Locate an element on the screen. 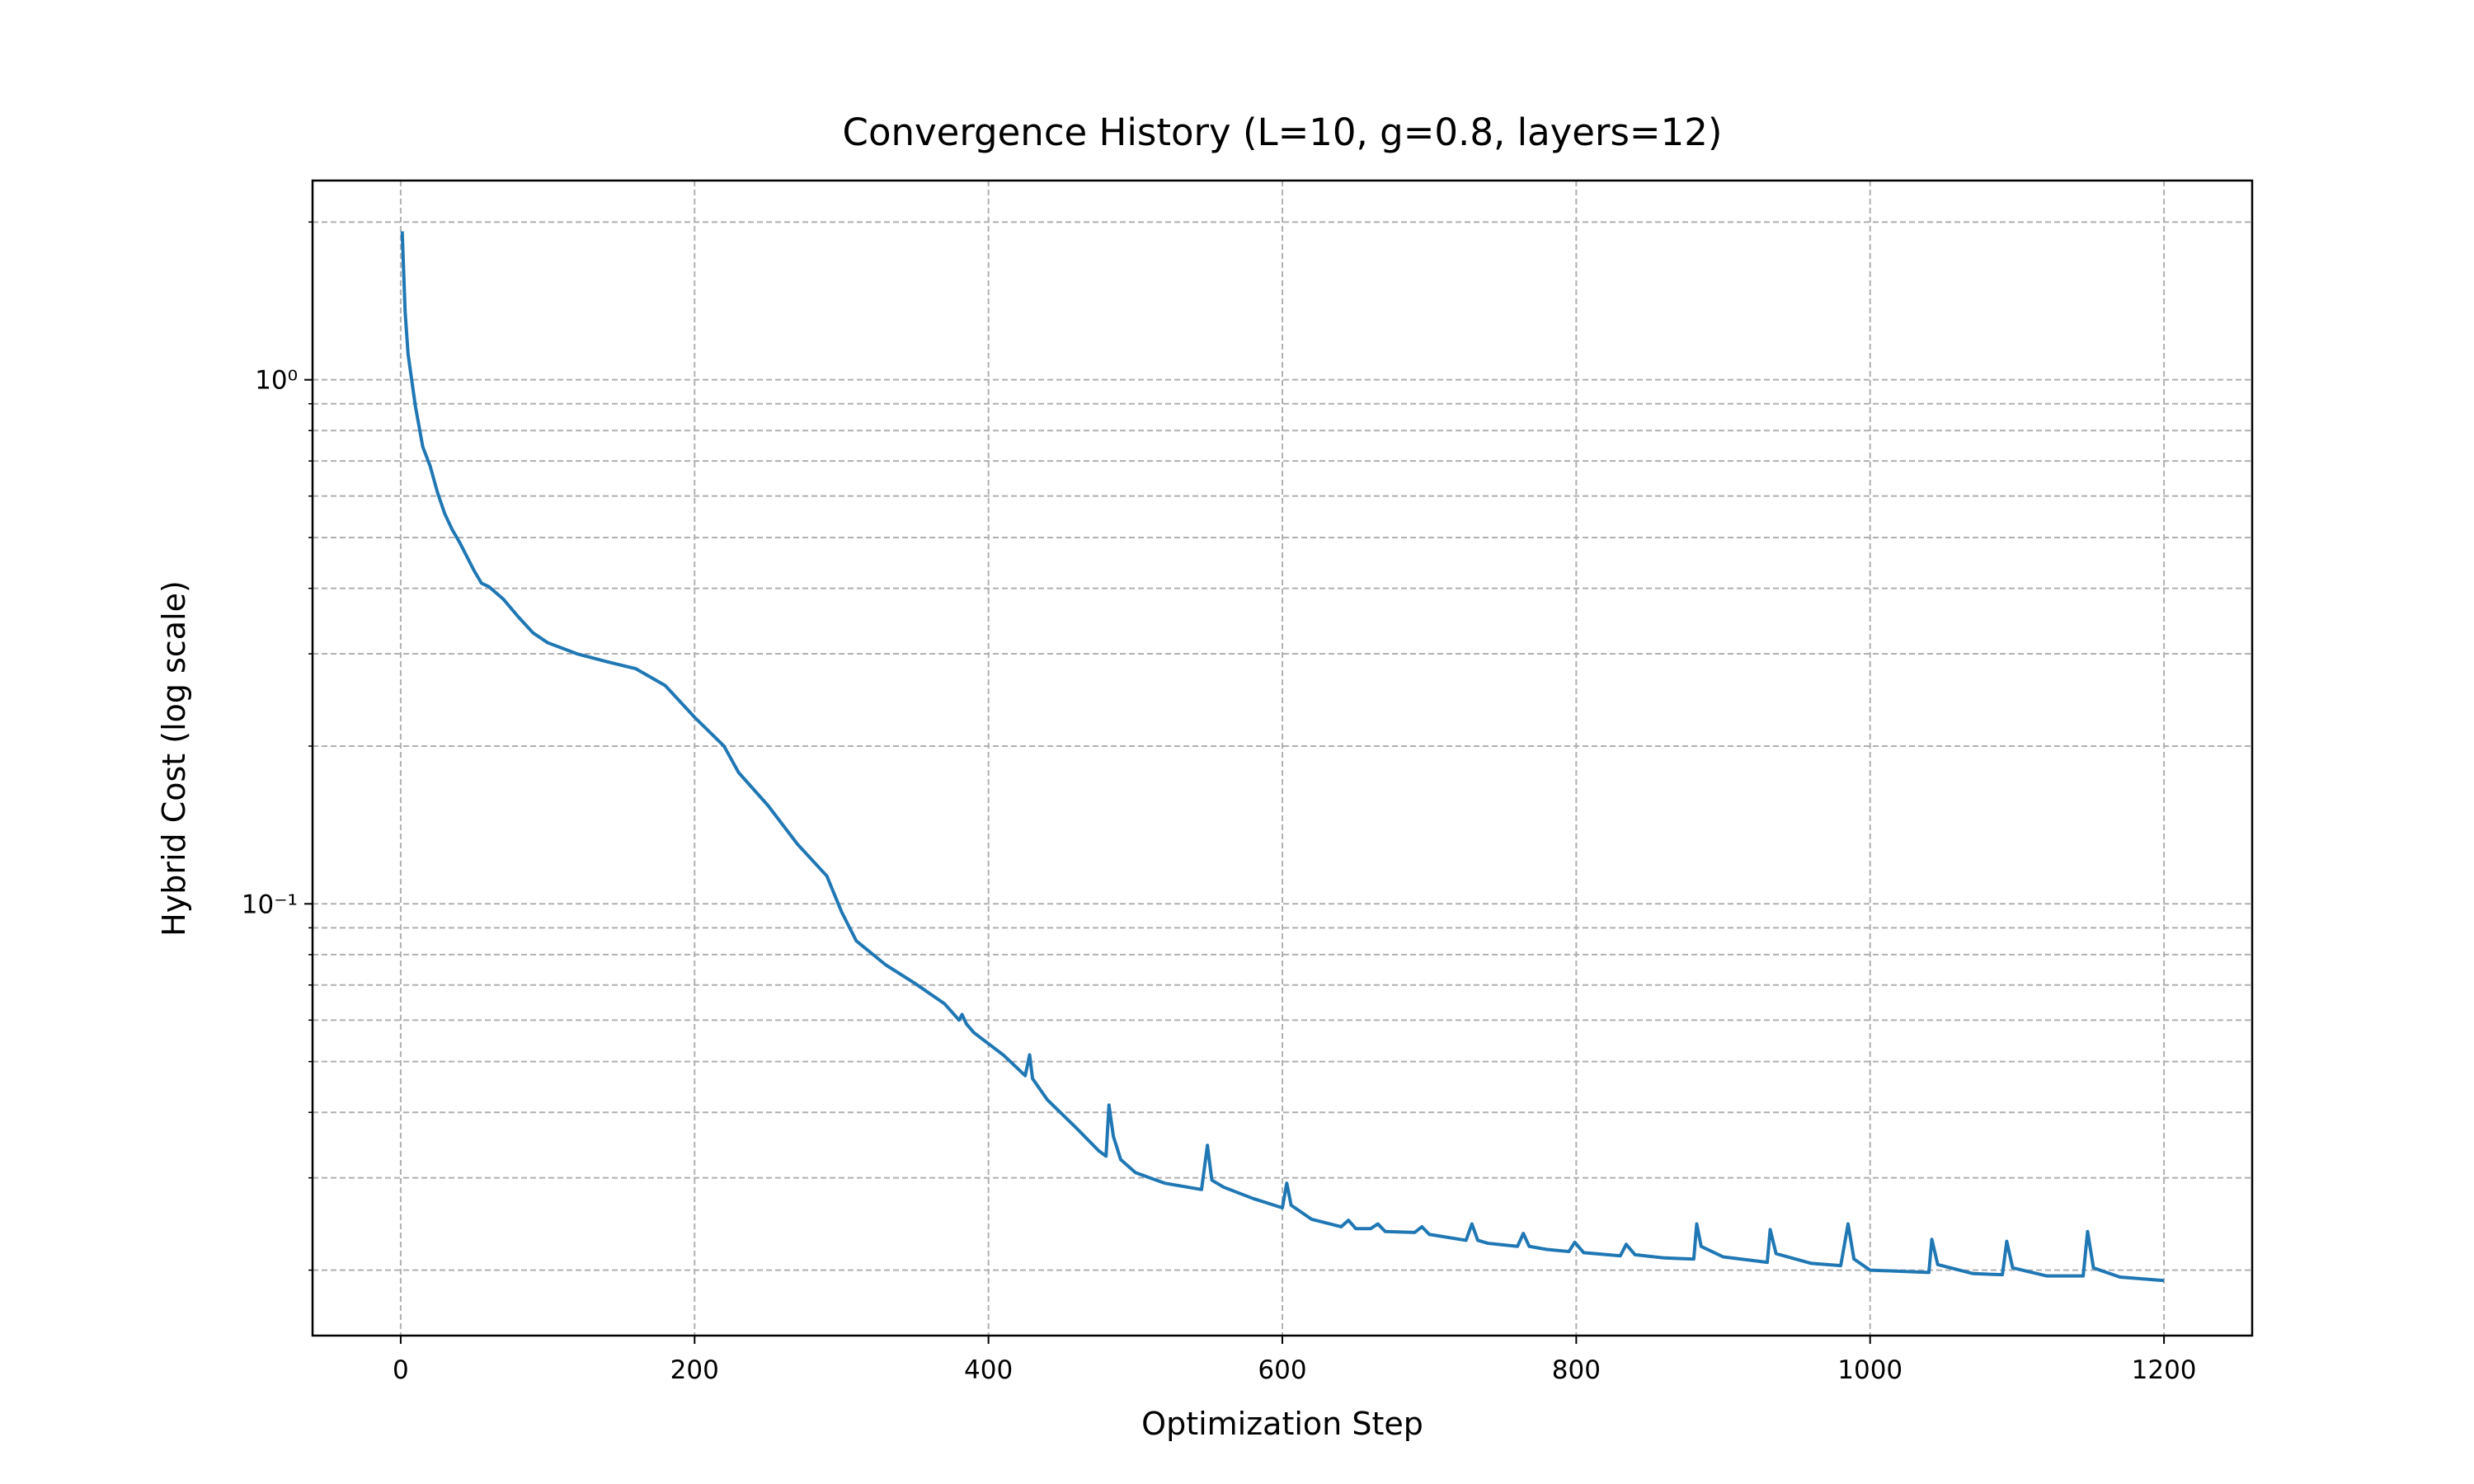 Image resolution: width=2474 pixels, height=1484 pixels. y-axis-label: Hybrid Cost (log scale) is located at coordinates (174, 758).